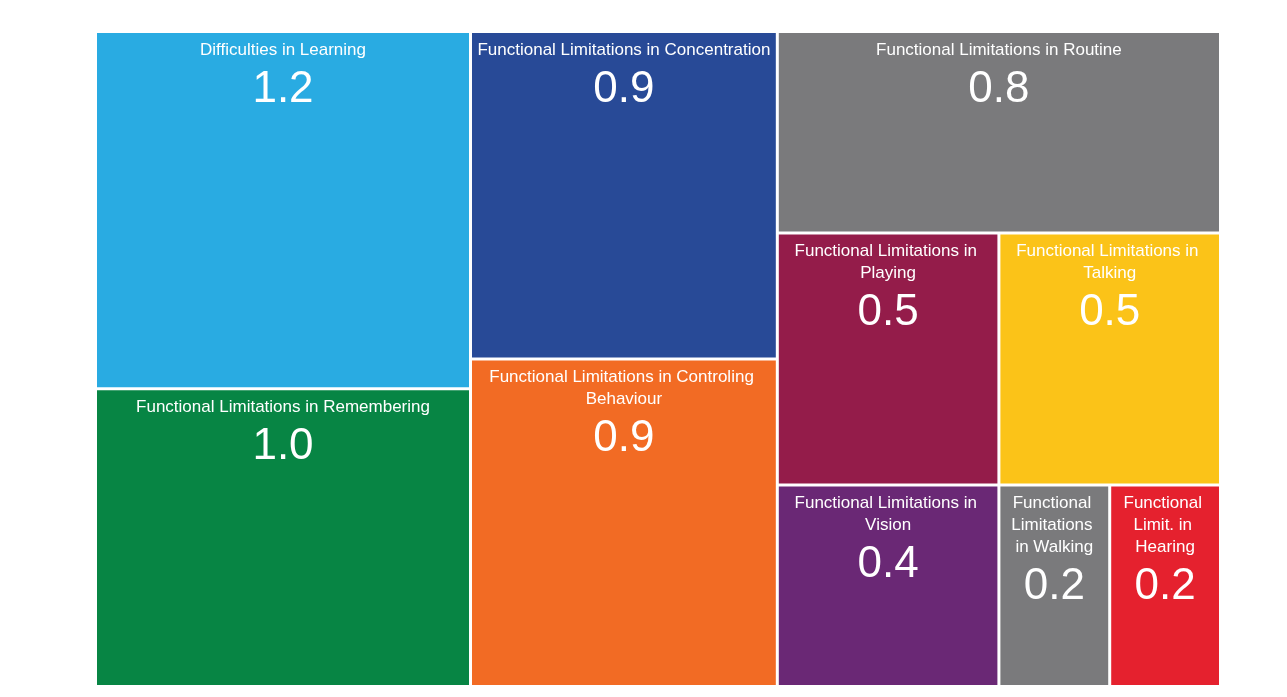  Describe the element at coordinates (283, 443) in the screenshot. I see `data-label: 1.0` at that location.